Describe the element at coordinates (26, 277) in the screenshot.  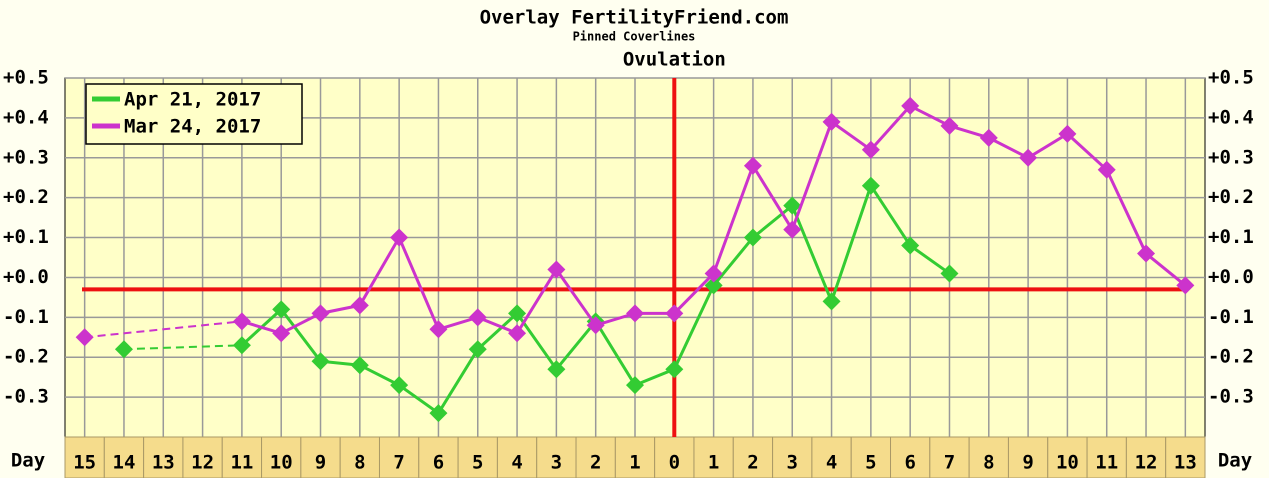
I see `y-tick-label: +0.0` at that location.